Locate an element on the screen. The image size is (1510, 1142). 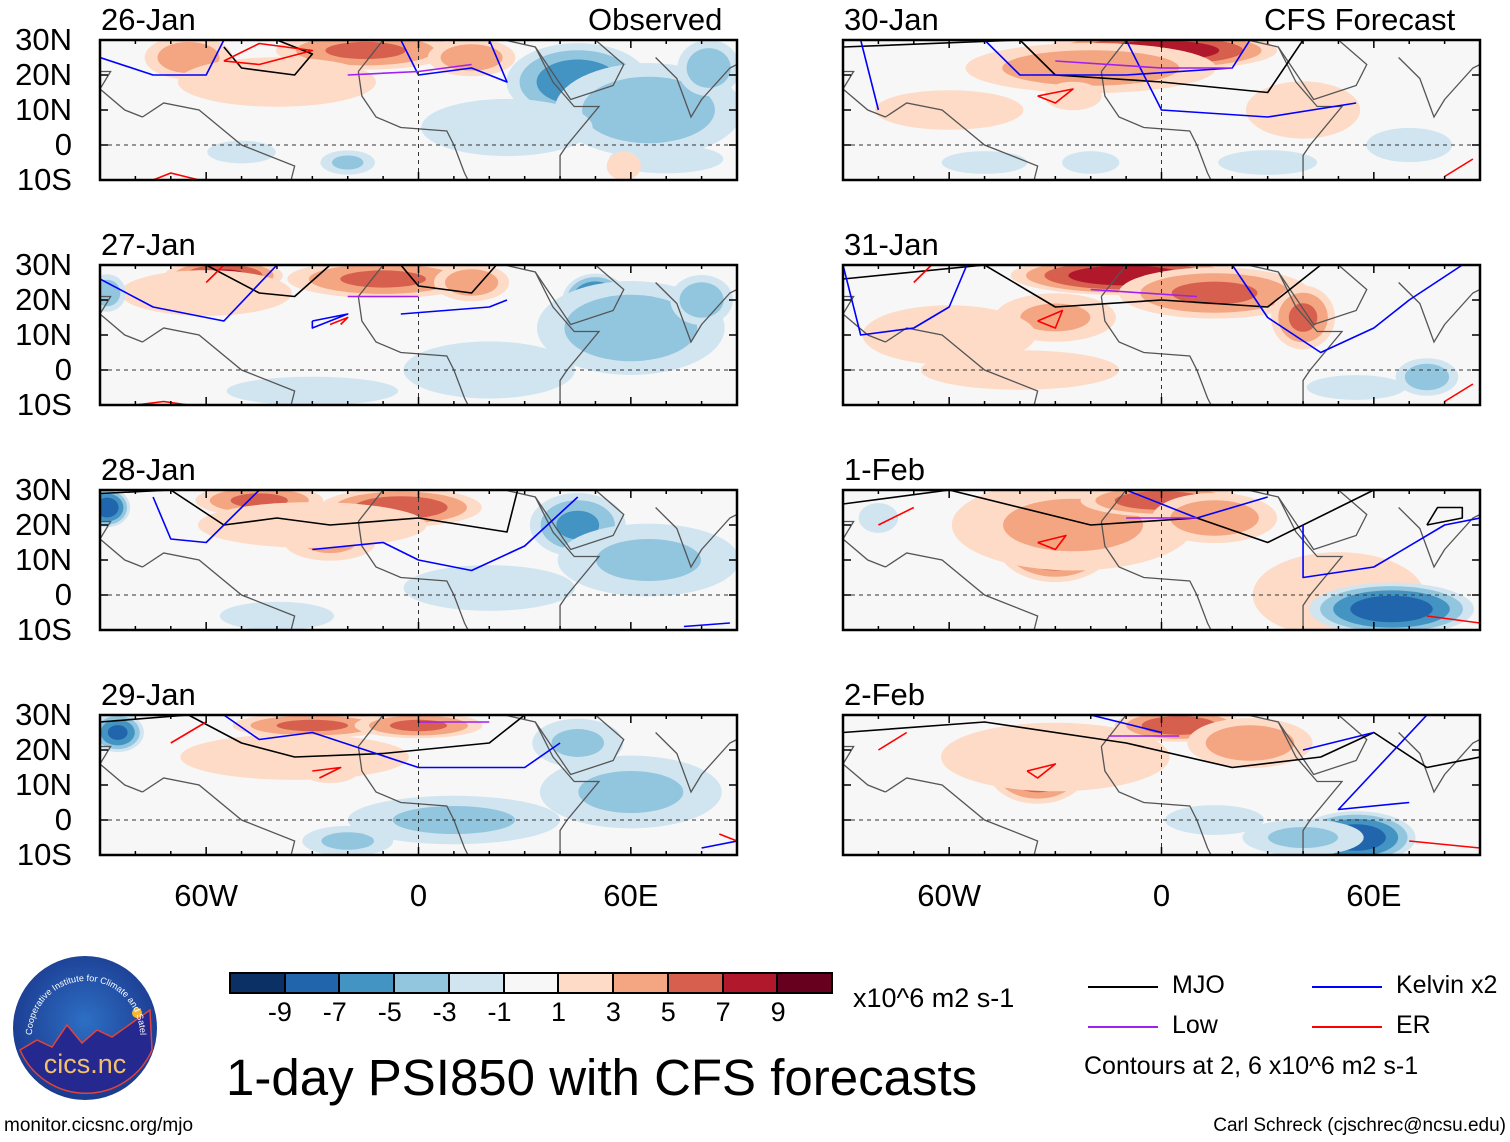
panel-date: 26-Jan is located at coordinates (148, 19).